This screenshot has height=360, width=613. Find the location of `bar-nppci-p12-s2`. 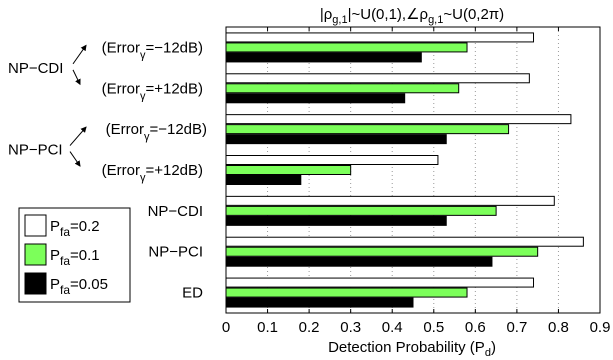

bar-nppci-p12-s2 is located at coordinates (263, 180).